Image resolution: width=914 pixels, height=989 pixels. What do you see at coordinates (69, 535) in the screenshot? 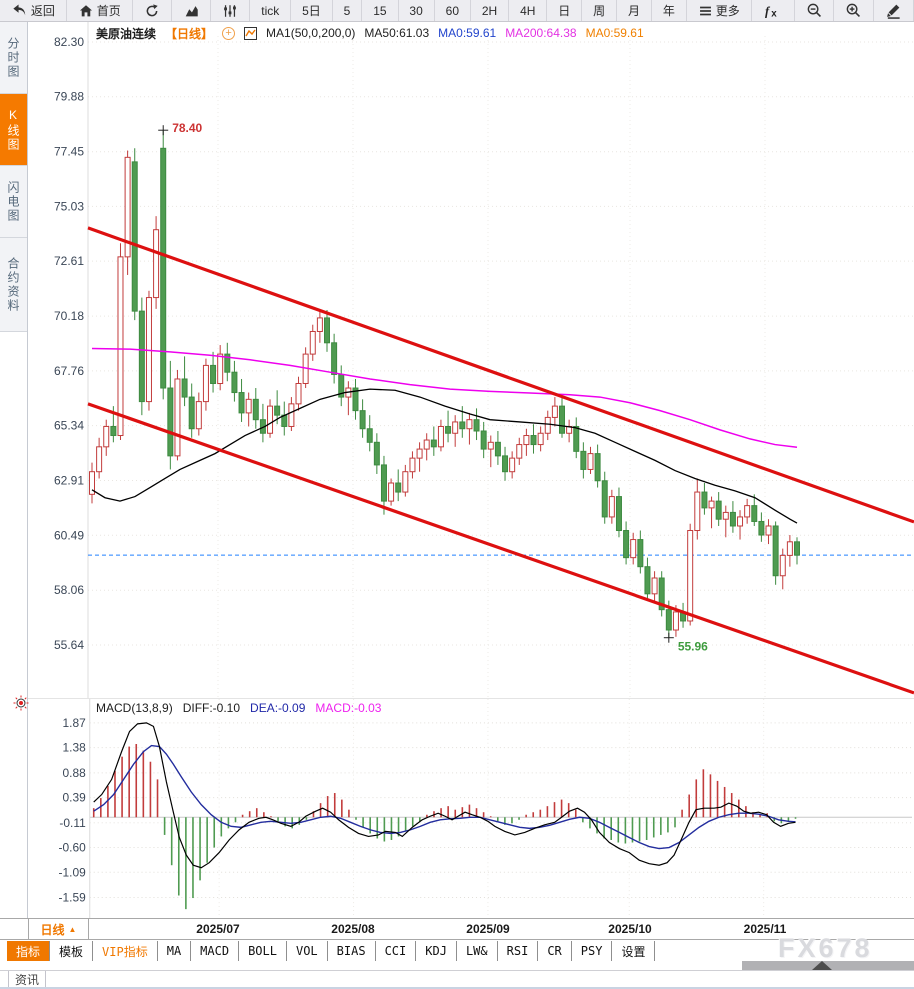
I see `svg-text: 60.49` at bounding box center [69, 535].